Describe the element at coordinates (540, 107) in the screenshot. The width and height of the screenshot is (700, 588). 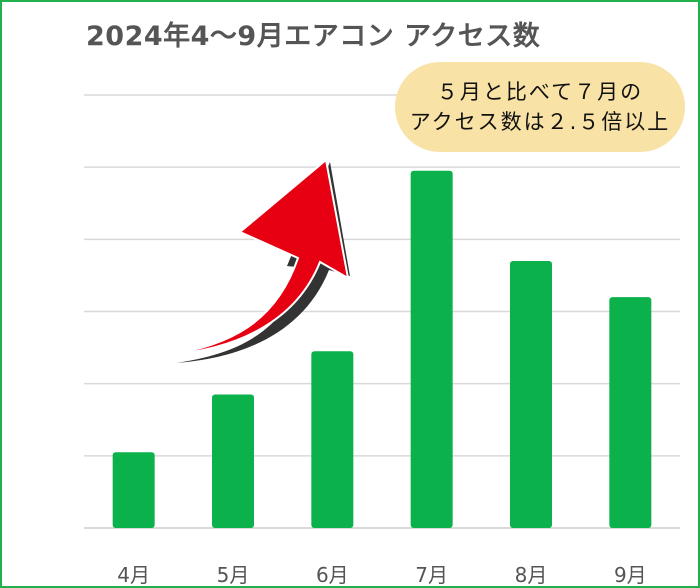
I see `callout-bubble: ５月と比べて７月の アクセス数は２.５倍以上` at that location.